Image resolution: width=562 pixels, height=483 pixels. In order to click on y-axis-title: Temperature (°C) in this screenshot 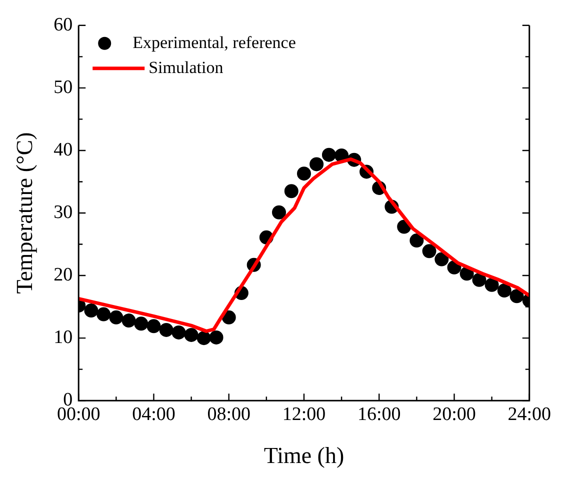, I will do `click(24, 213)`.